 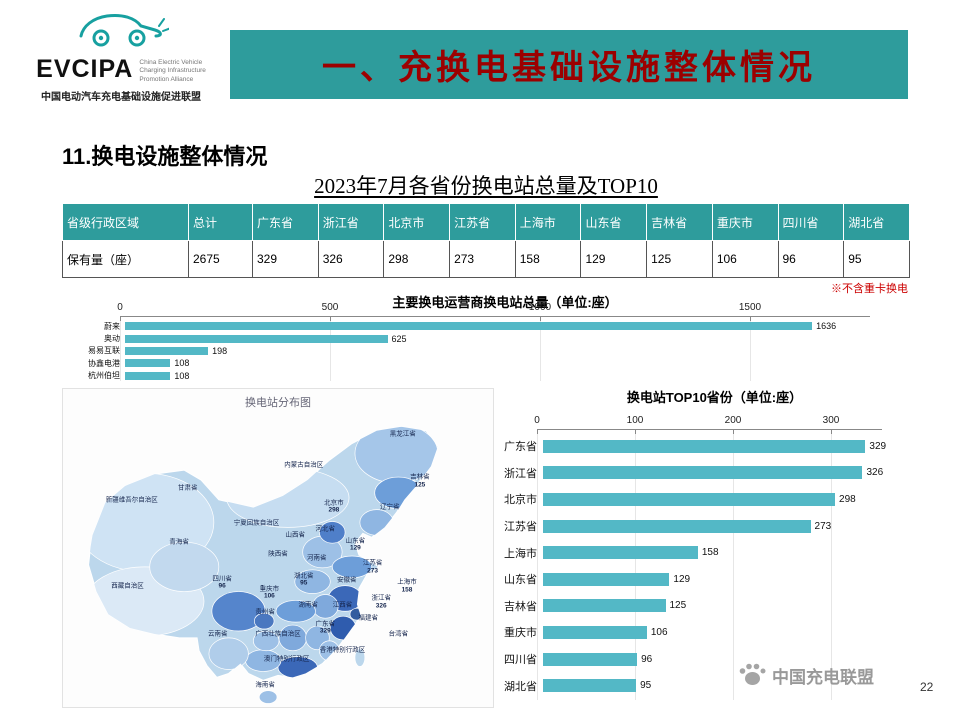 I want to click on map-region-label: 山东省 129, so click(x=355, y=544).